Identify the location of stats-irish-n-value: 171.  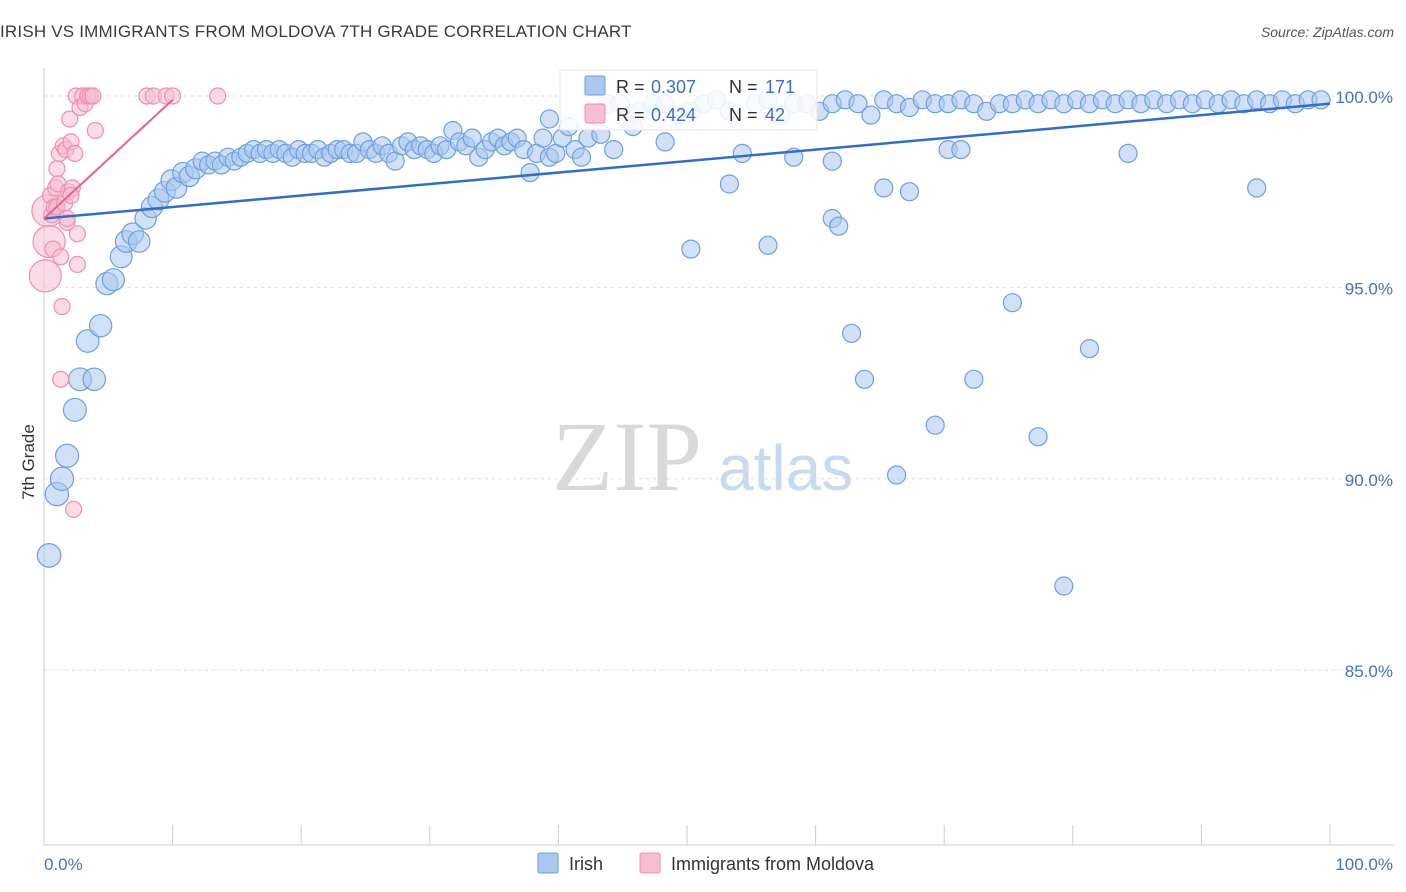
(780, 87).